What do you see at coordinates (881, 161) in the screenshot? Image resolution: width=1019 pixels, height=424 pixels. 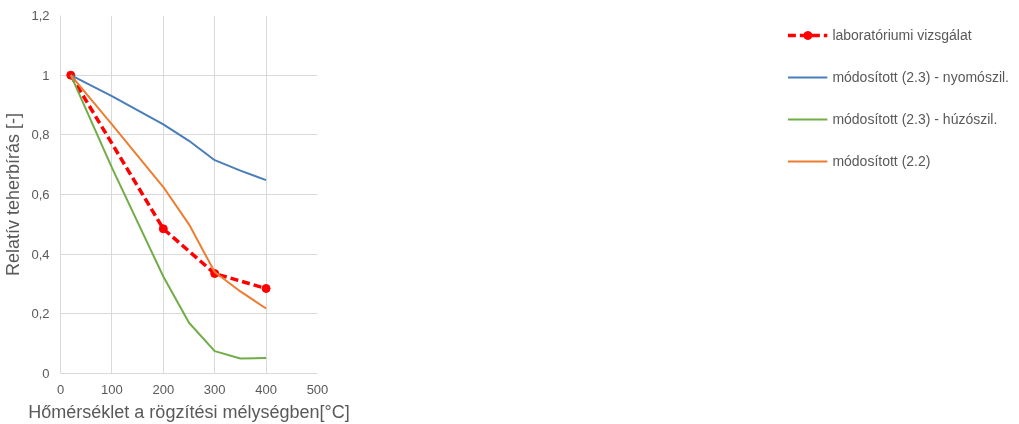 I see `legend-label: módosított (2.2)` at bounding box center [881, 161].